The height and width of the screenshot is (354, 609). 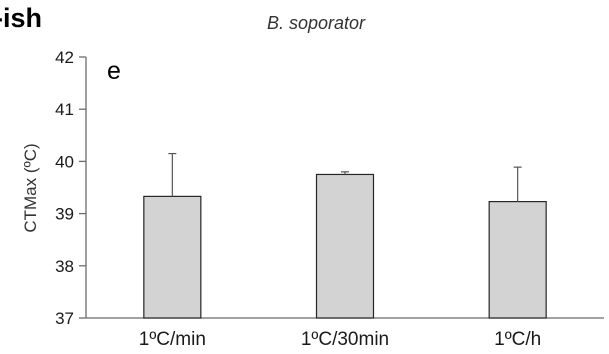 I want to click on y-tick-label: 42, so click(x=64, y=57).